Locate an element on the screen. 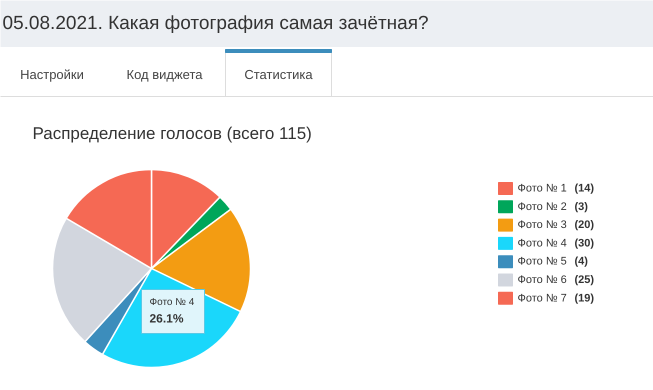 The width and height of the screenshot is (653, 390). data-label: (20) is located at coordinates (584, 225).